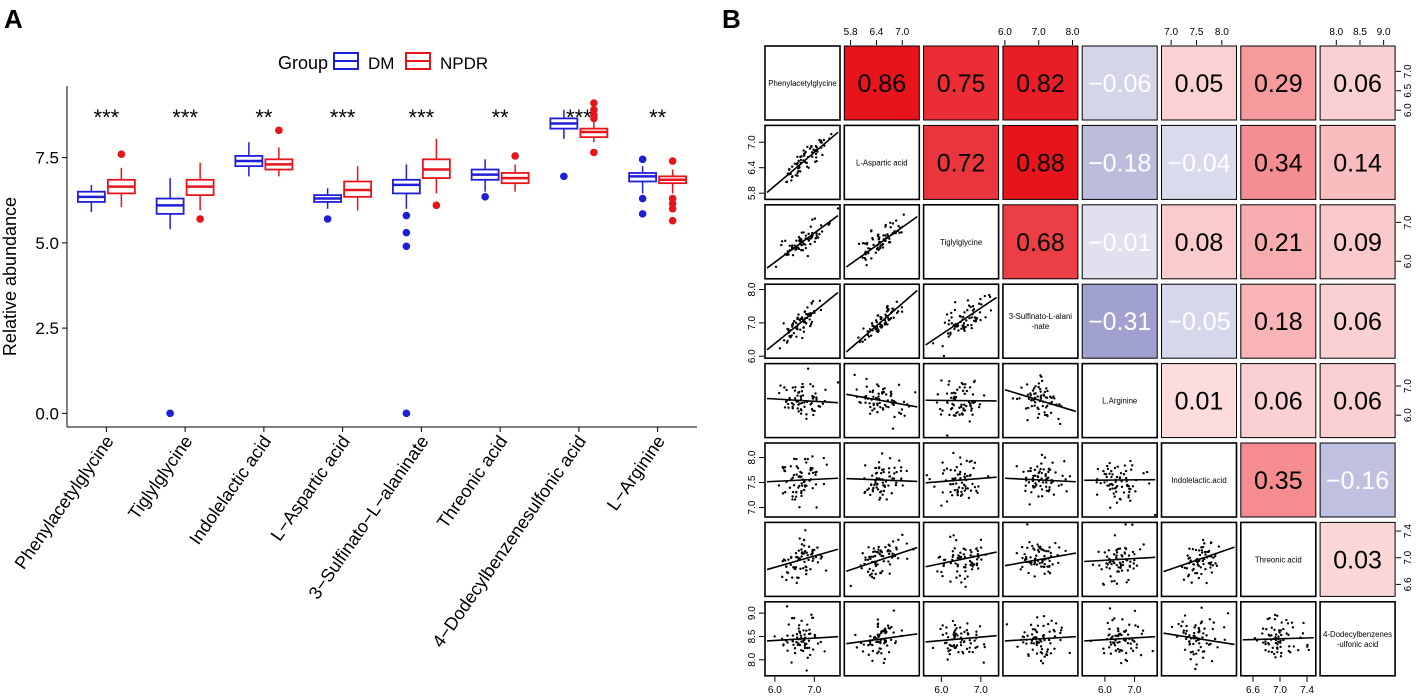  What do you see at coordinates (961, 83) in the screenshot?
I see `correlation-cell` at bounding box center [961, 83].